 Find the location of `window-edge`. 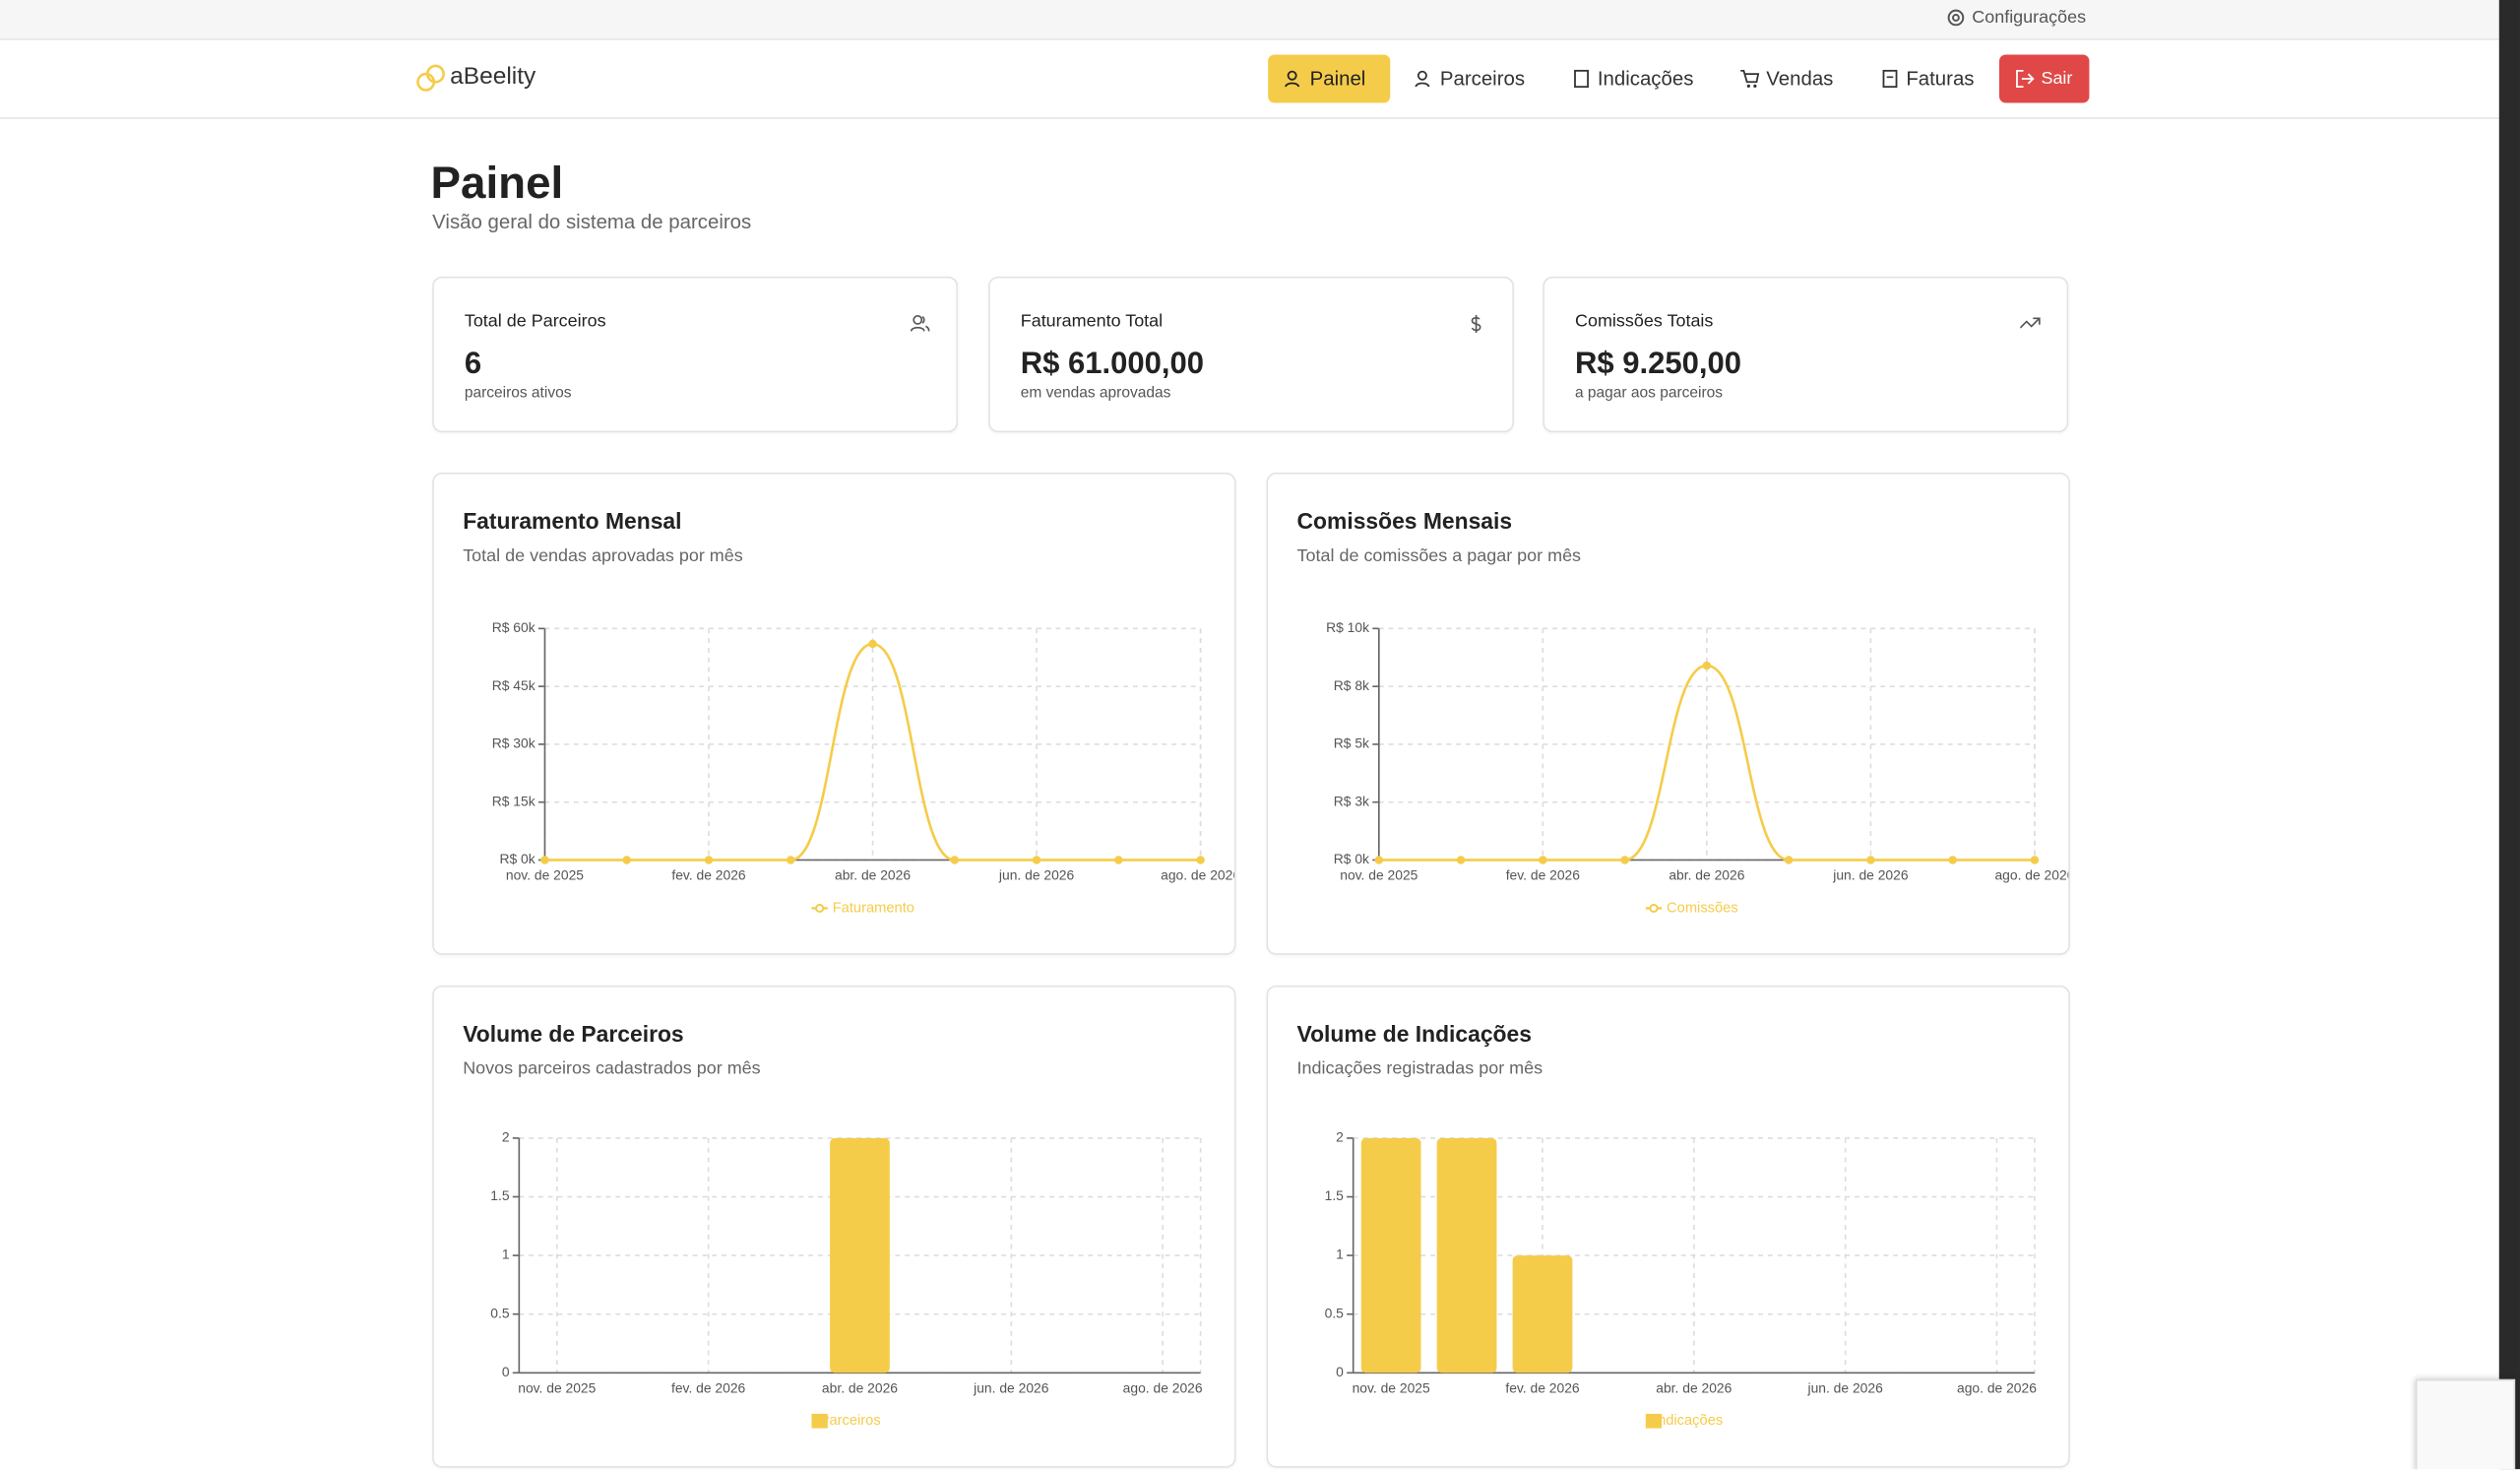

window-edge is located at coordinates (2509, 735).